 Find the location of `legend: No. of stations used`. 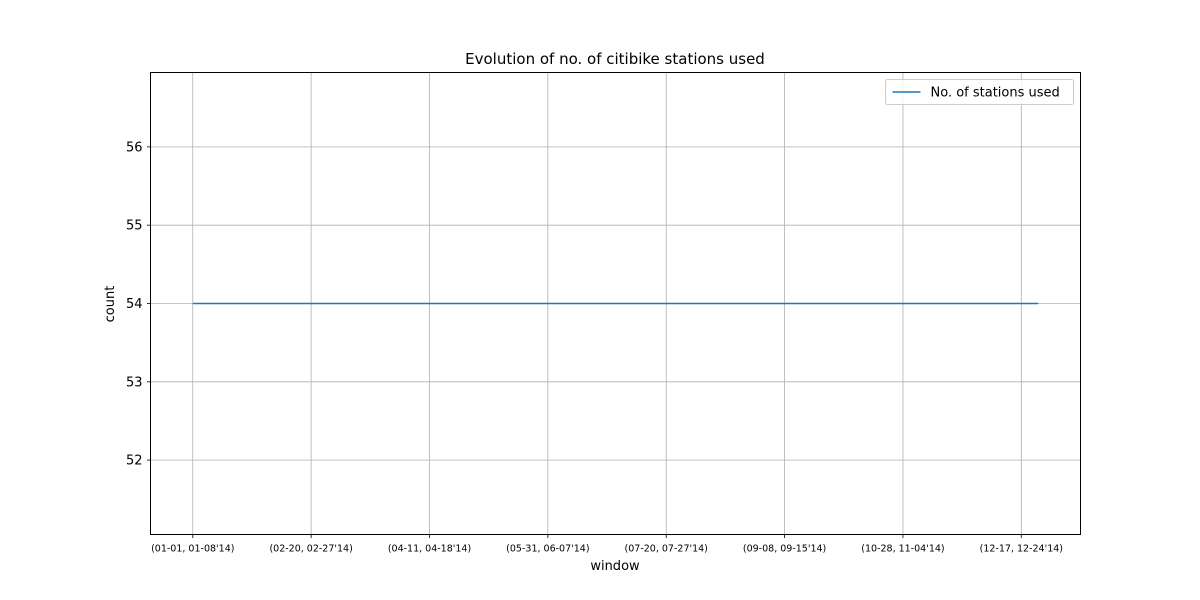

legend: No. of stations used is located at coordinates (979, 92).